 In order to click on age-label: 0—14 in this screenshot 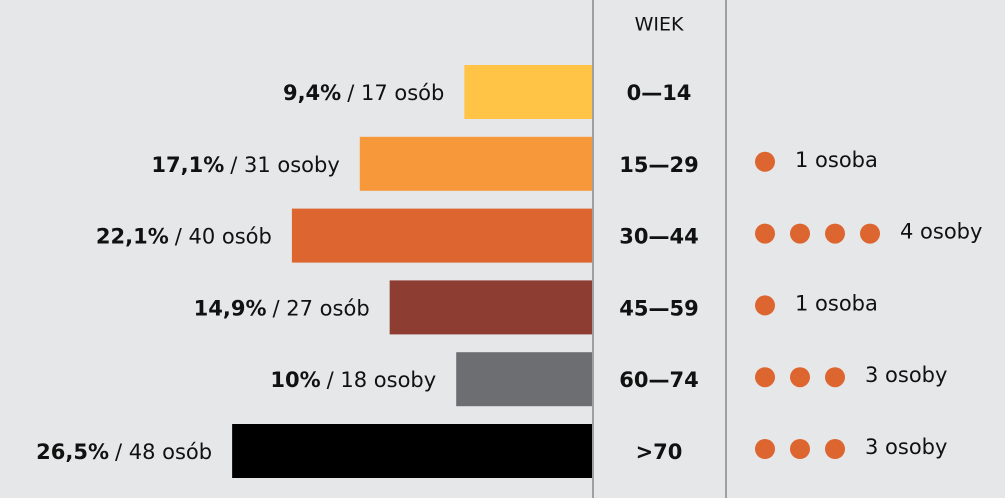, I will do `click(659, 93)`.